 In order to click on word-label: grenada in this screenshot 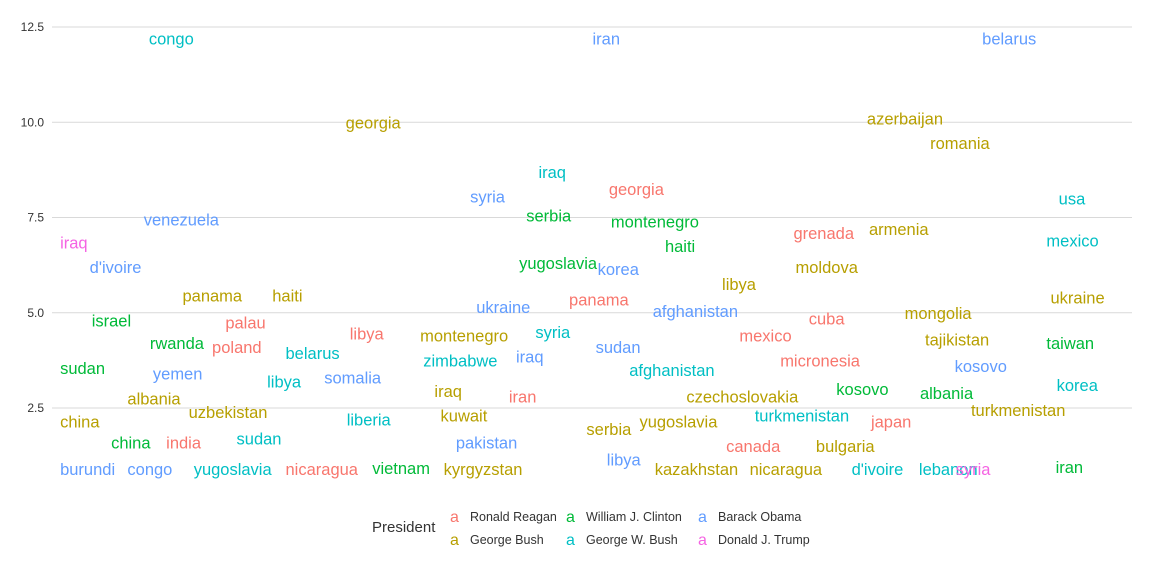, I will do `click(823, 234)`.